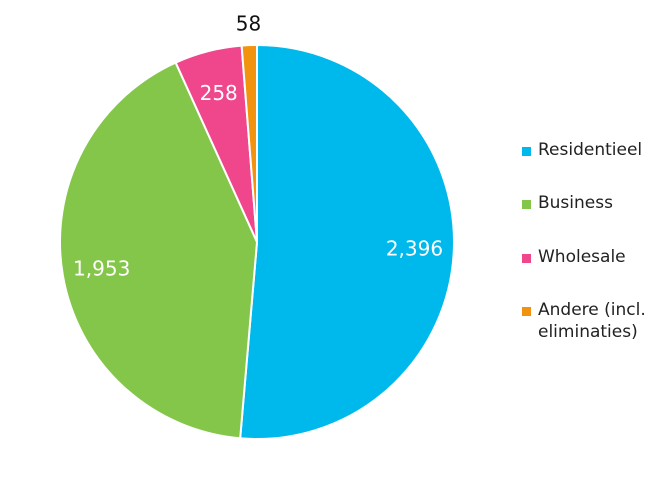  Describe the element at coordinates (592, 321) in the screenshot. I see `legend-label-andere: Andere (incl. eliminaties)` at that location.